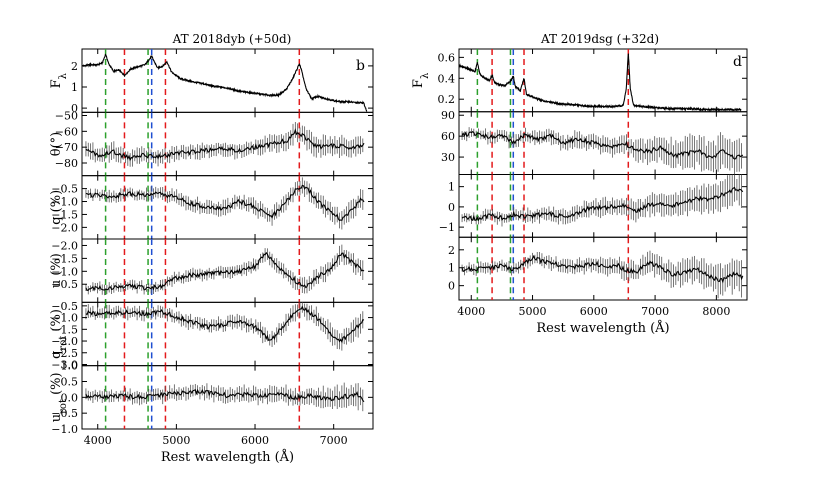 This screenshot has width=830, height=485. I want to click on y-tick-label: −60, so click(66, 131).